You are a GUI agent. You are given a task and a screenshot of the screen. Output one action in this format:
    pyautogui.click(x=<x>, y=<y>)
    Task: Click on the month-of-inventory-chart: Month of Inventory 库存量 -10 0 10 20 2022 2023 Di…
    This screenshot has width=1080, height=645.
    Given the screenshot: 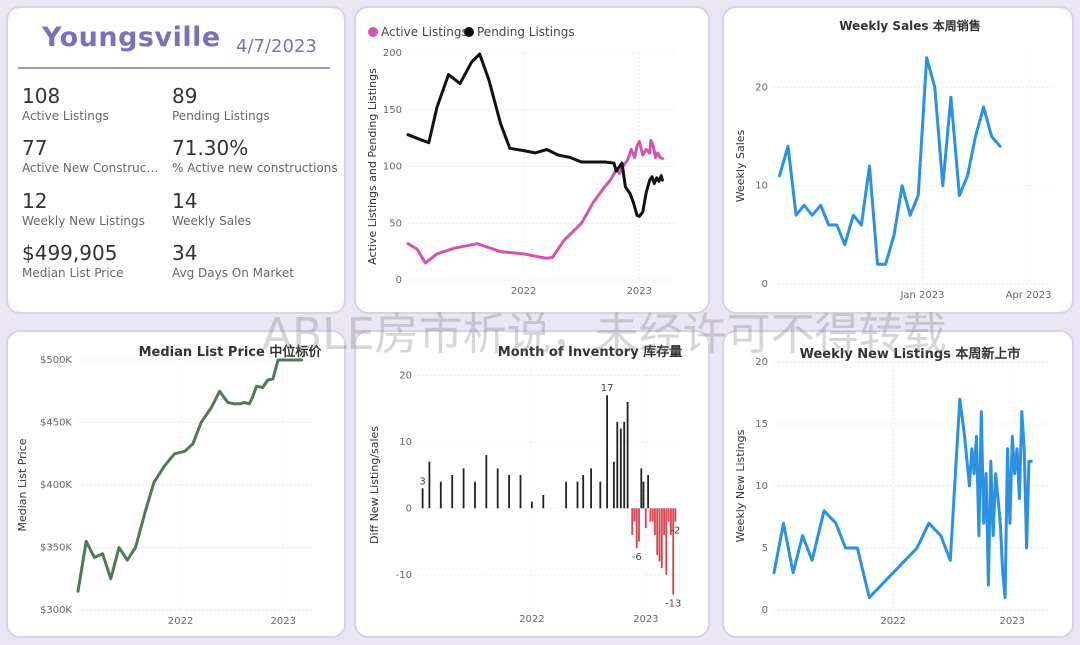 What is the action you would take?
    pyautogui.click(x=525, y=484)
    